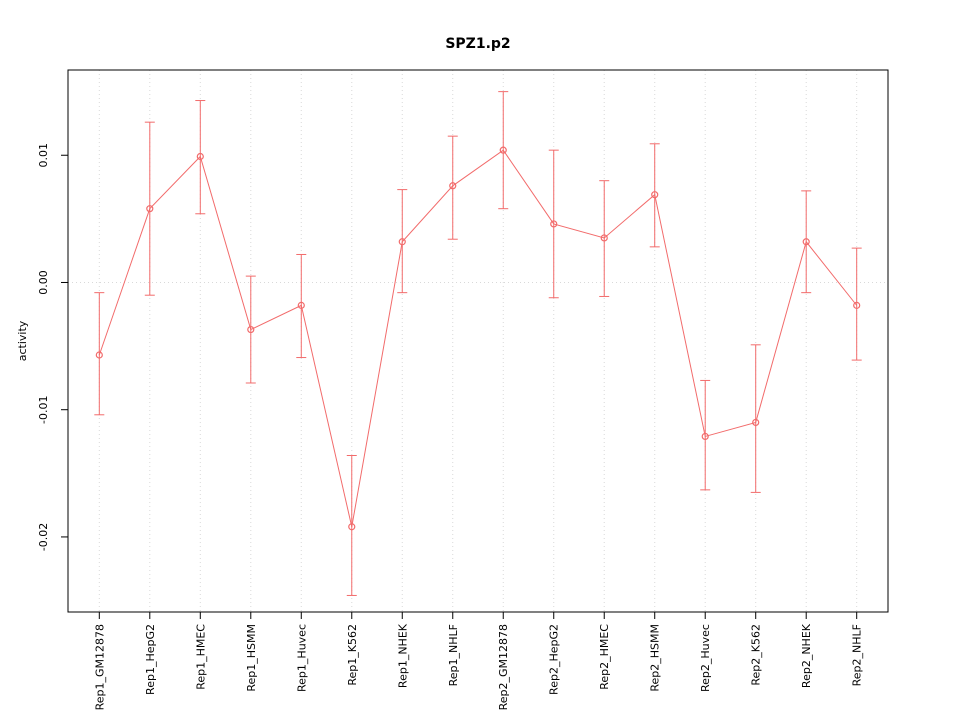  What do you see at coordinates (857, 655) in the screenshot?
I see `x-tick-label: Rep2_NHLF` at bounding box center [857, 655].